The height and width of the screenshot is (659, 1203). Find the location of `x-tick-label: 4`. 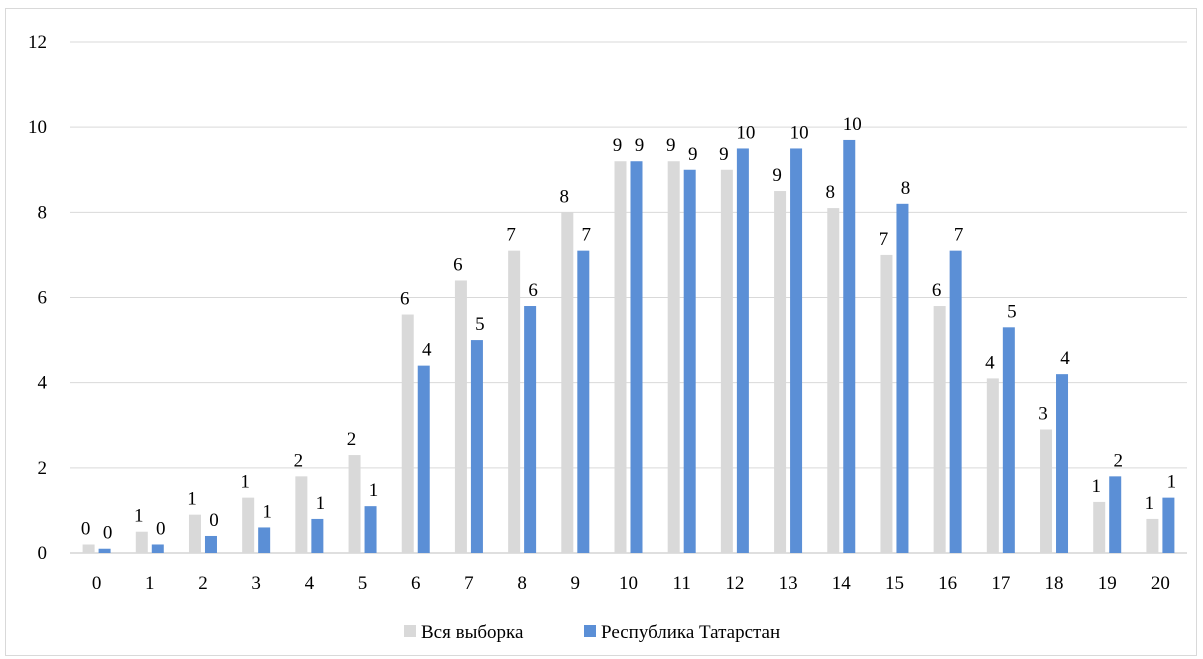

x-tick-label: 4 is located at coordinates (310, 583).